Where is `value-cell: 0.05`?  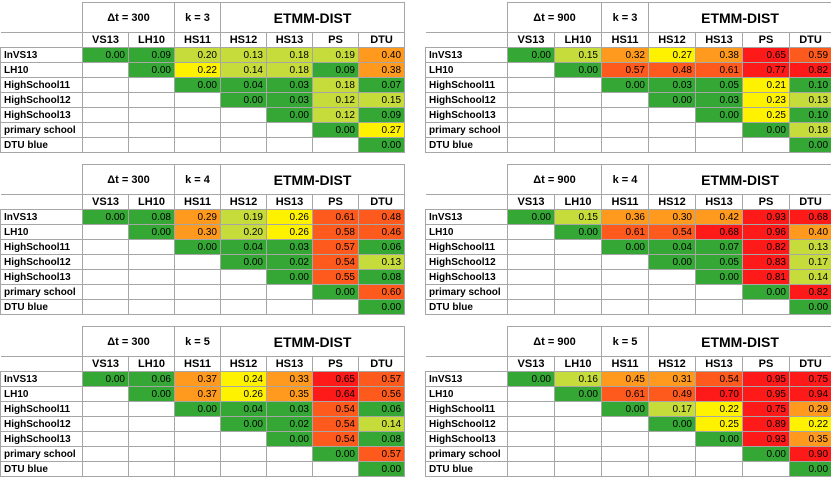 value-cell: 0.05 is located at coordinates (719, 262).